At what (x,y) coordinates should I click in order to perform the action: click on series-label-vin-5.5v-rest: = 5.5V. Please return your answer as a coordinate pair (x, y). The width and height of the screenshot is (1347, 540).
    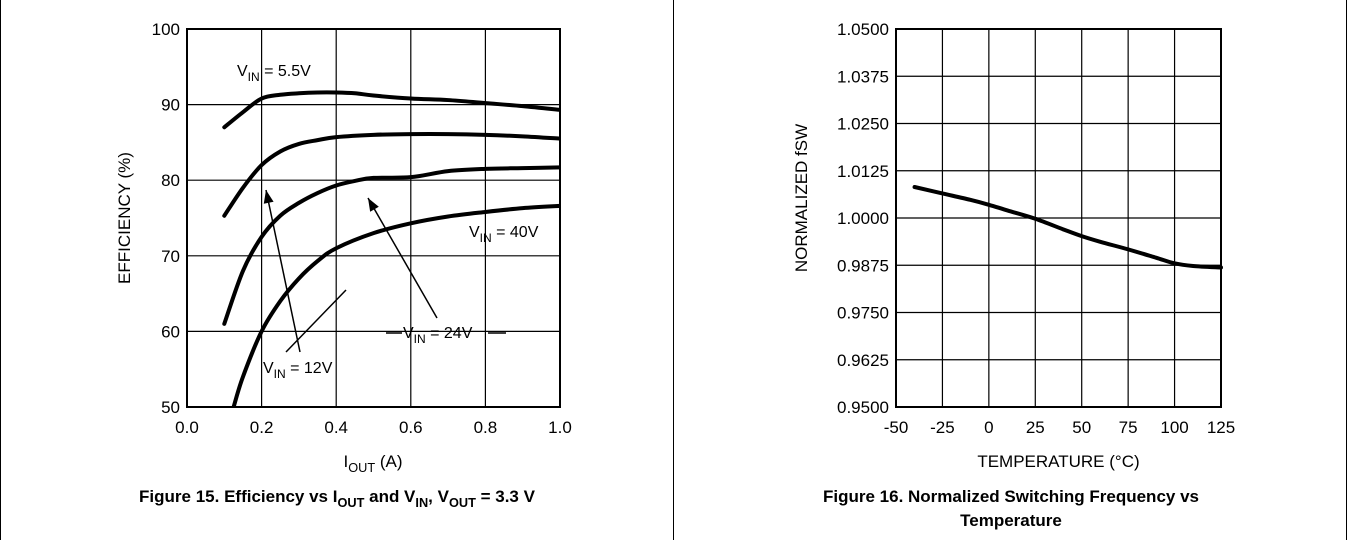
    Looking at the image, I should click on (285, 71).